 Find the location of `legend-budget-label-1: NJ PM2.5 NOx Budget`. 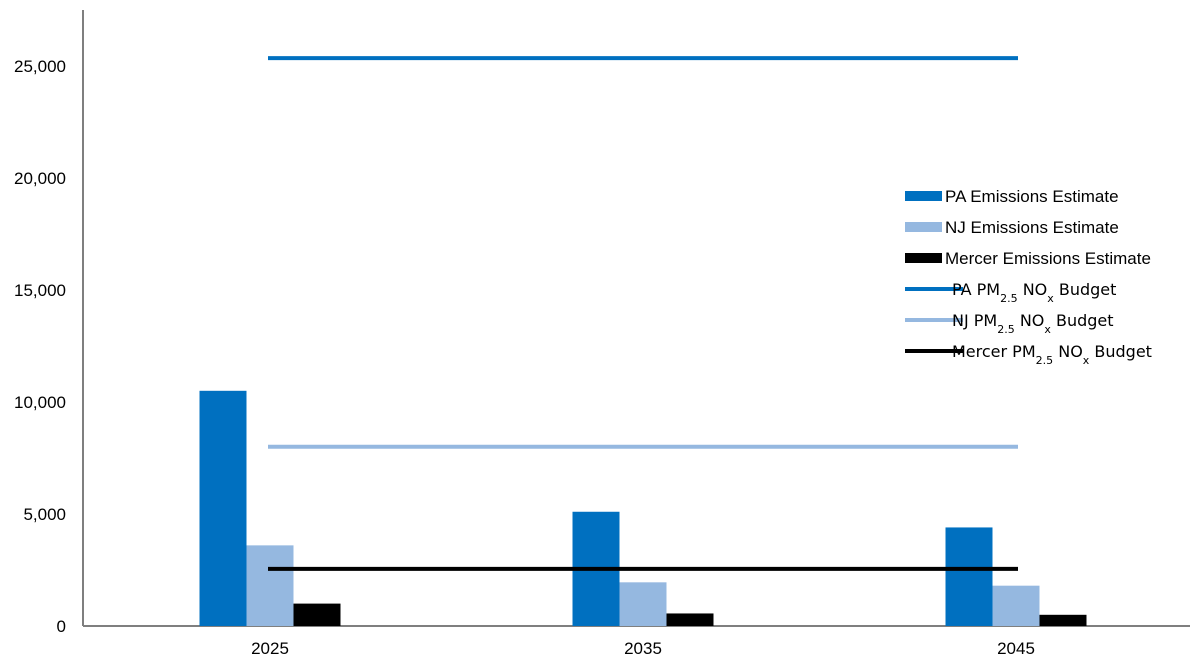

legend-budget-label-1: NJ PM2.5 NOx Budget is located at coordinates (1033, 323).